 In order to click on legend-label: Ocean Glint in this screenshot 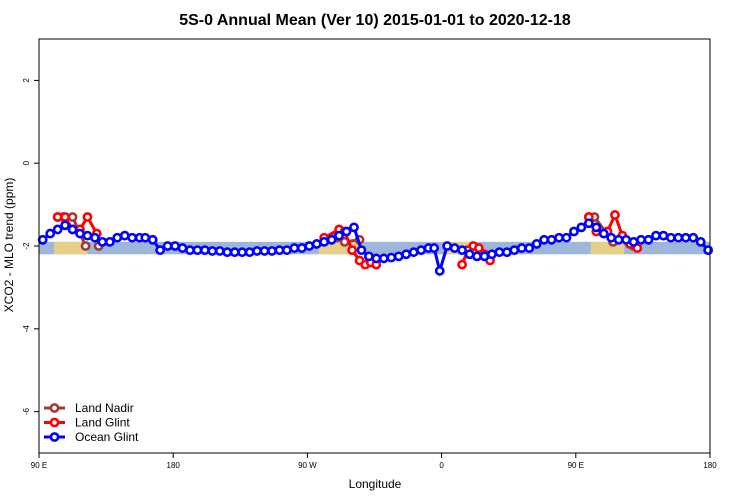, I will do `click(107, 437)`.